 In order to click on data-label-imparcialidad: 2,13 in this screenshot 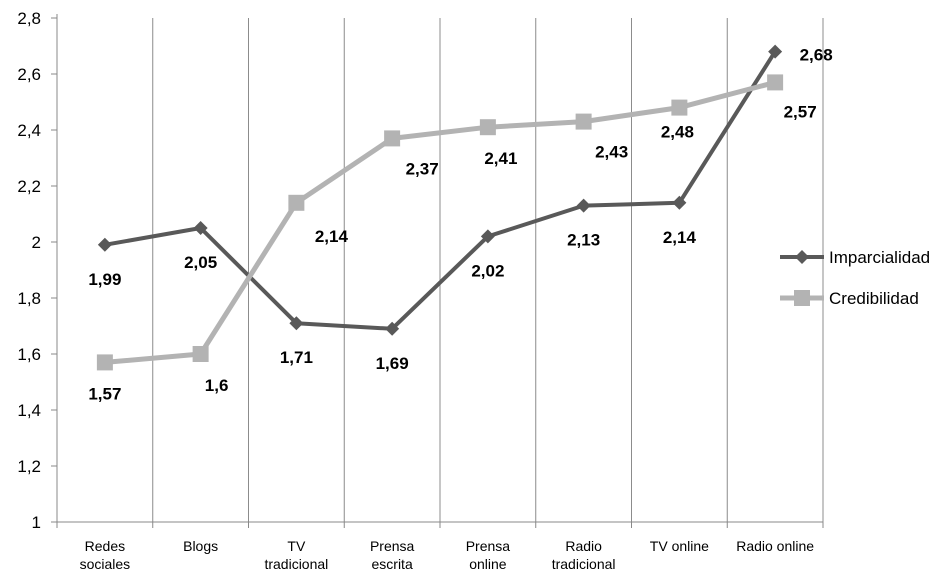, I will do `click(583, 240)`.